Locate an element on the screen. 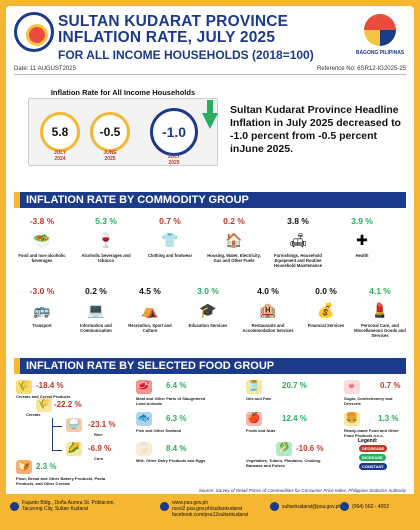 This screenshot has width=420, height=530. commodity-label: Restaurants and Accommodation Services is located at coordinates (268, 328).